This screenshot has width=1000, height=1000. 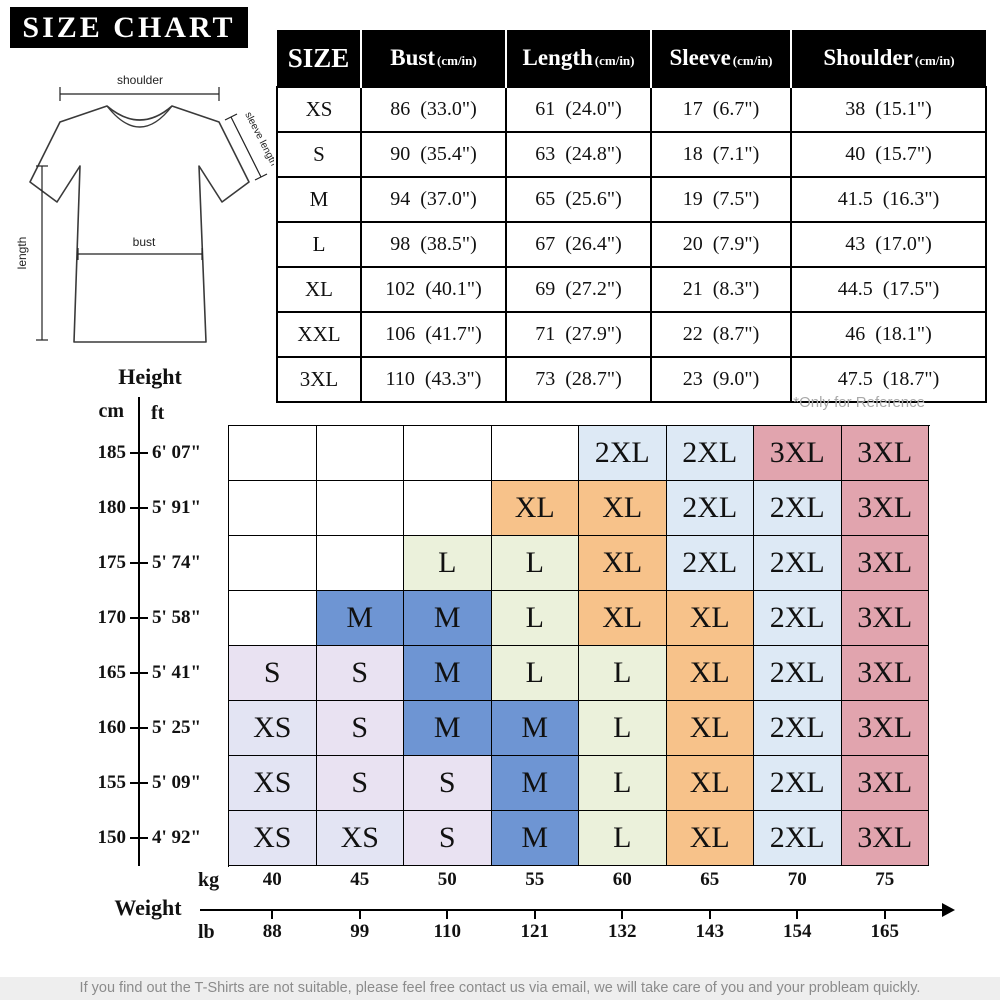 What do you see at coordinates (319, 244) in the screenshot?
I see `size-cell: L` at bounding box center [319, 244].